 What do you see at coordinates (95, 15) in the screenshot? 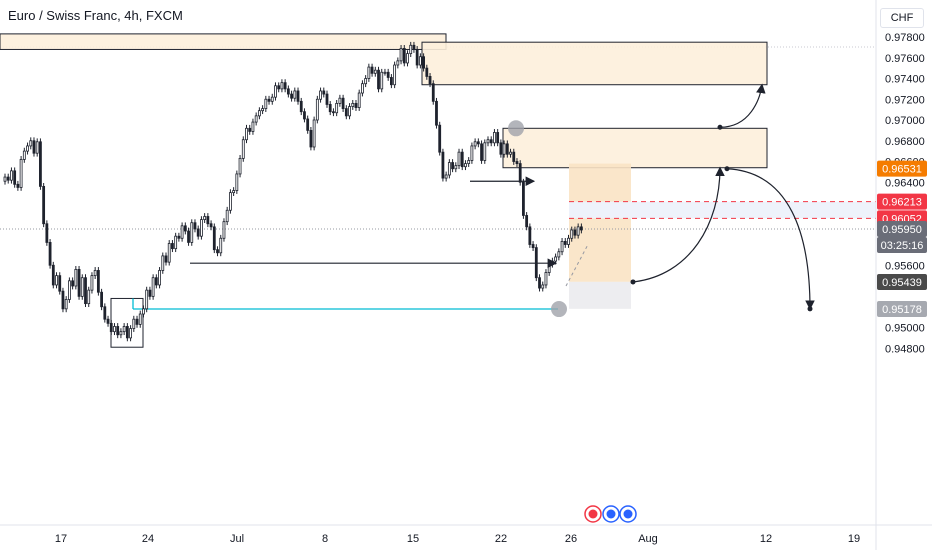
I see `chart-title: Euro / Swiss Franc, 4h, FXCM` at bounding box center [95, 15].